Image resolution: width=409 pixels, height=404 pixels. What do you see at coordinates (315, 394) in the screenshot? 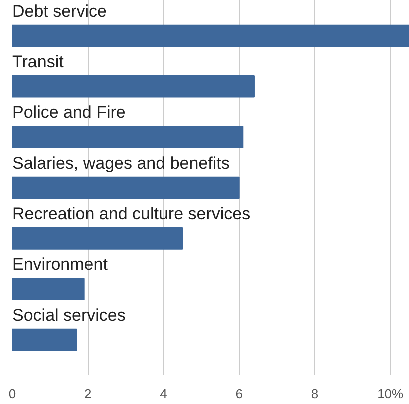
I see `x-tick-label: 8` at bounding box center [315, 394].